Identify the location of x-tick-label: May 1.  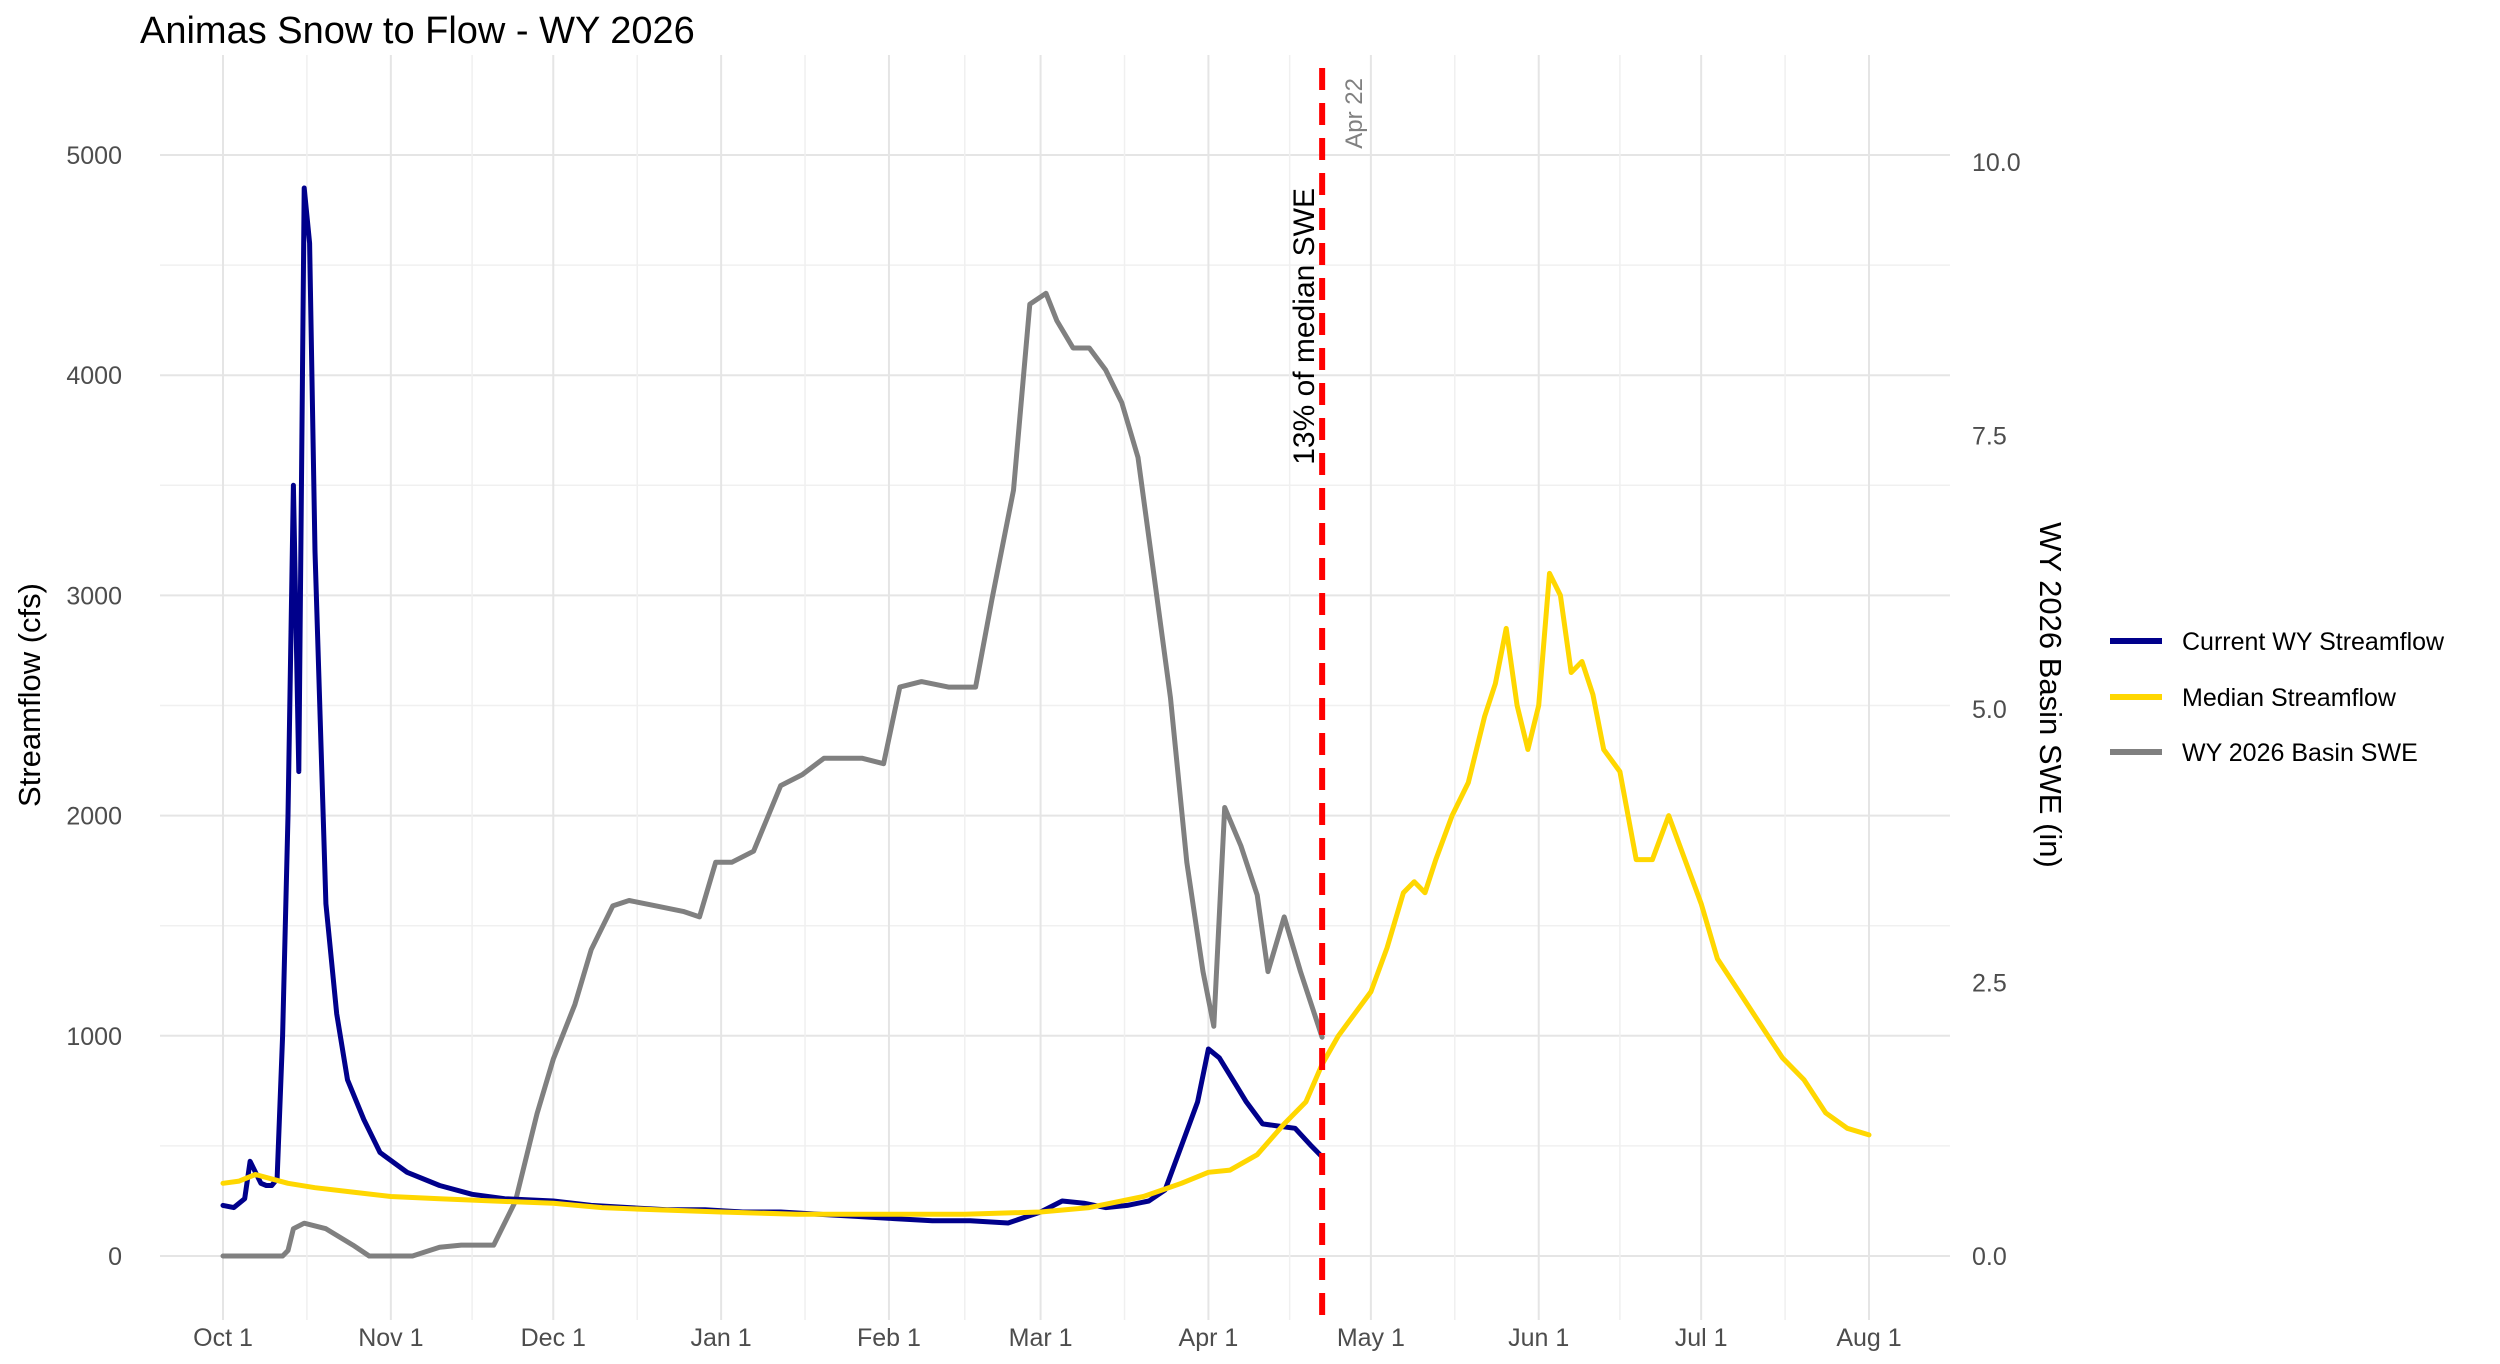
(1371, 1338).